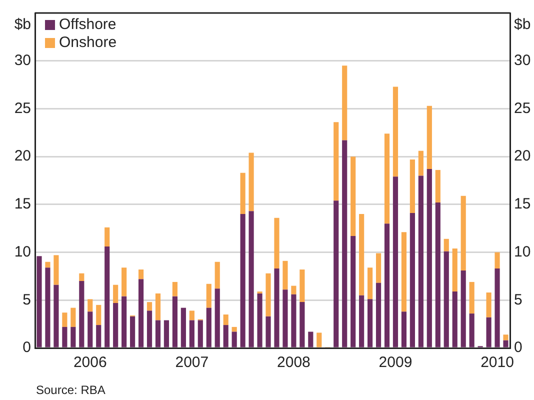  I want to click on legend-label: Offshore, so click(87, 25).